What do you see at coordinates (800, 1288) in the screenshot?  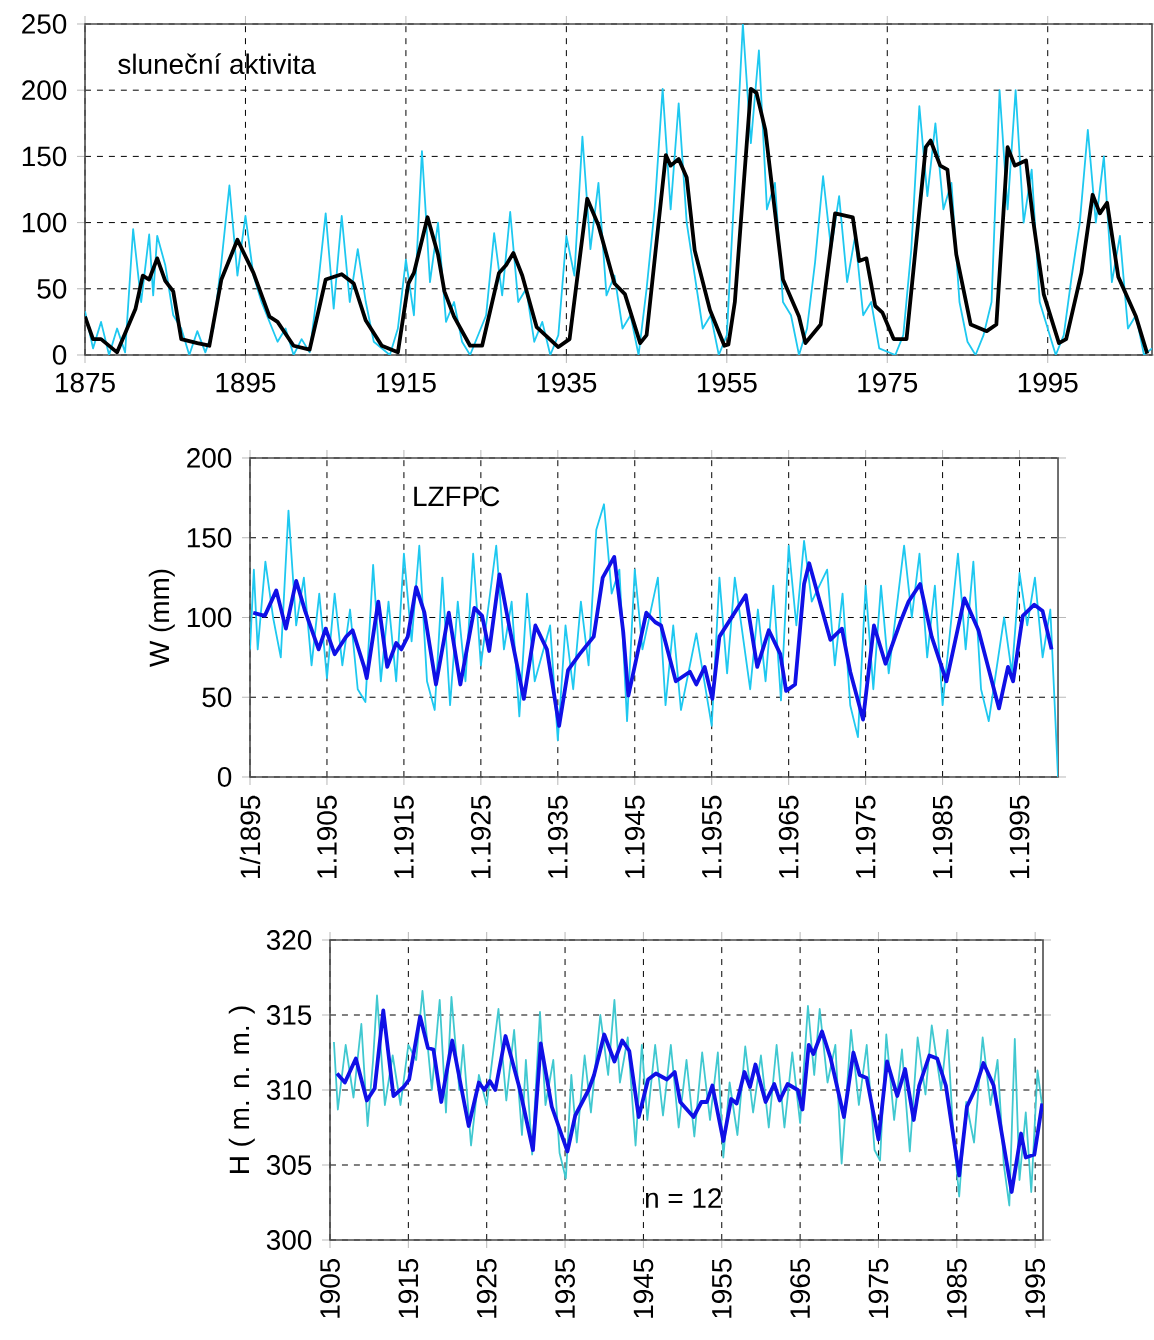 I see `x-tick-label: 1965` at bounding box center [800, 1288].